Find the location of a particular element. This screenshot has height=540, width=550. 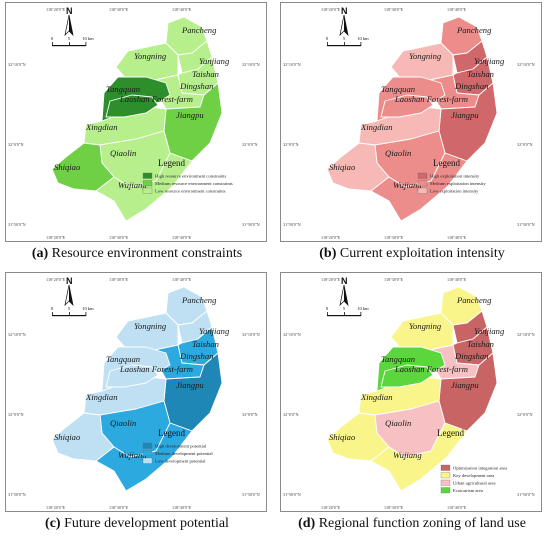

legend-label: High development potential is located at coordinates (181, 445).